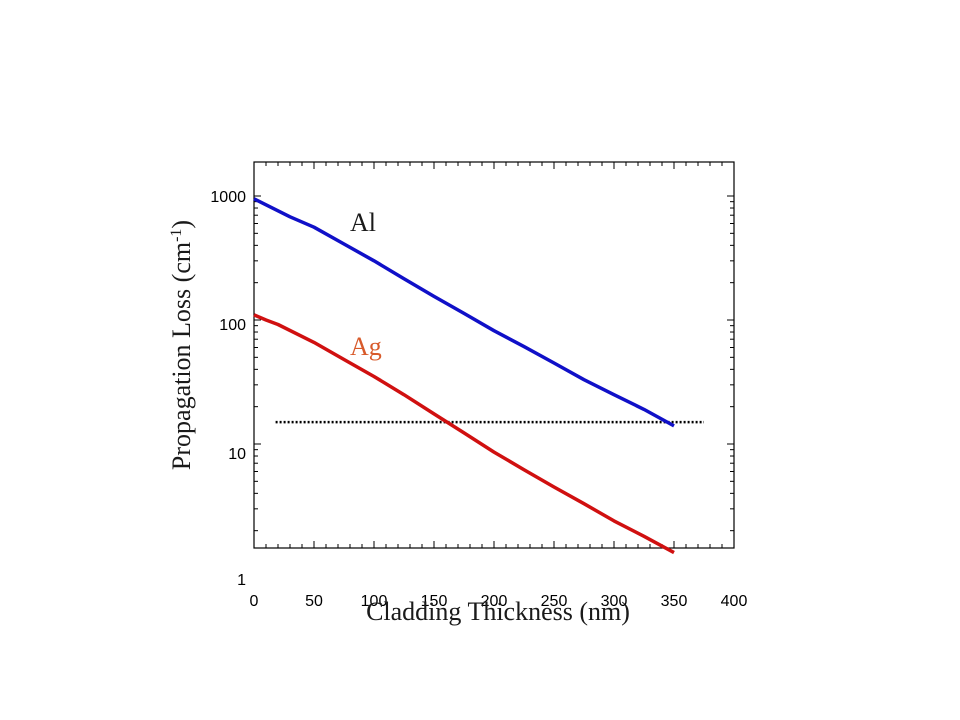 This screenshot has width=960, height=720. What do you see at coordinates (494, 601) in the screenshot?
I see `x-tick-label: 200` at bounding box center [494, 601].